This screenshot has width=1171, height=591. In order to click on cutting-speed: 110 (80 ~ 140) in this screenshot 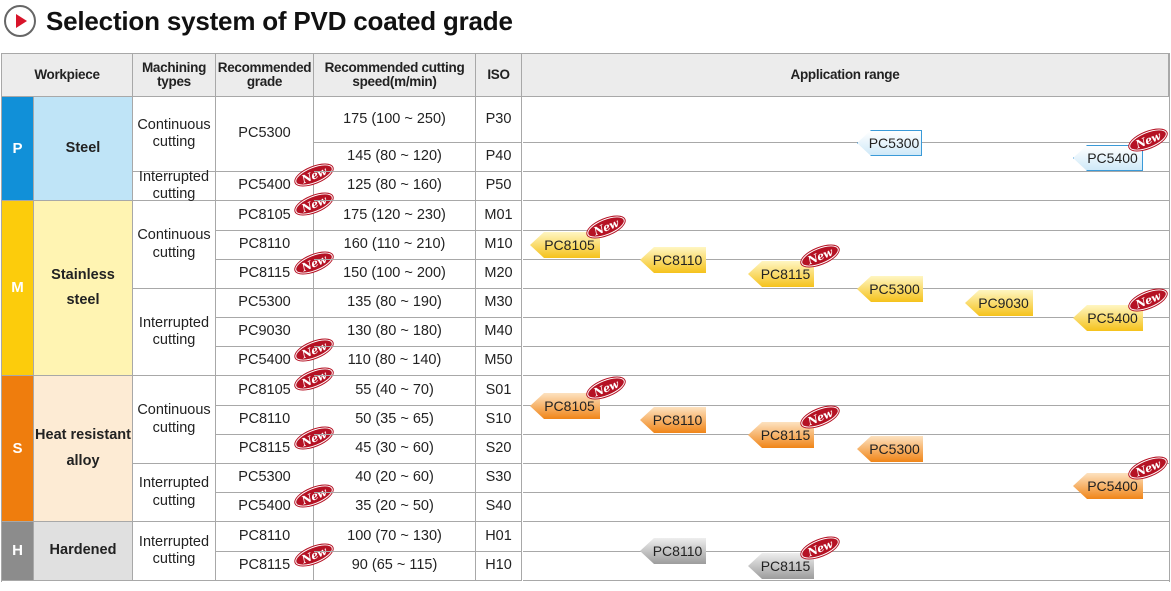, I will do `click(395, 361)`.